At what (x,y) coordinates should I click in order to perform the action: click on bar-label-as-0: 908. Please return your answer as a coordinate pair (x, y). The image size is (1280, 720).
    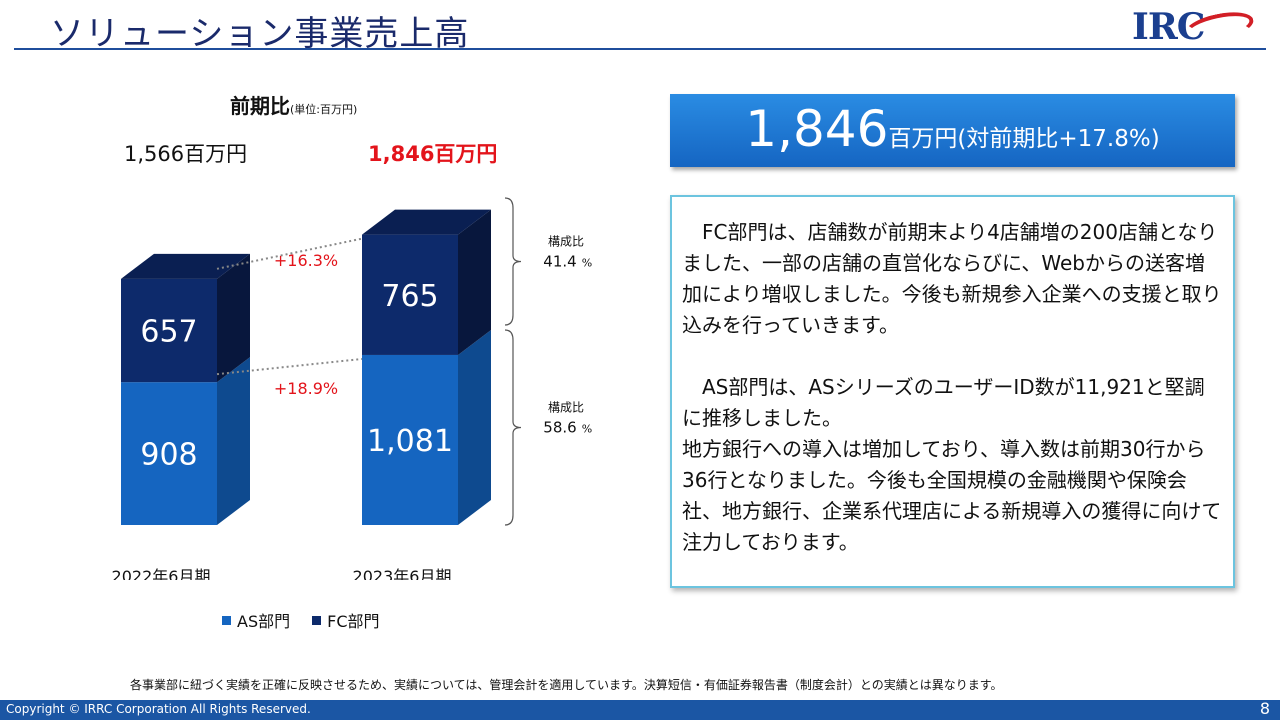
    Looking at the image, I should click on (168, 455).